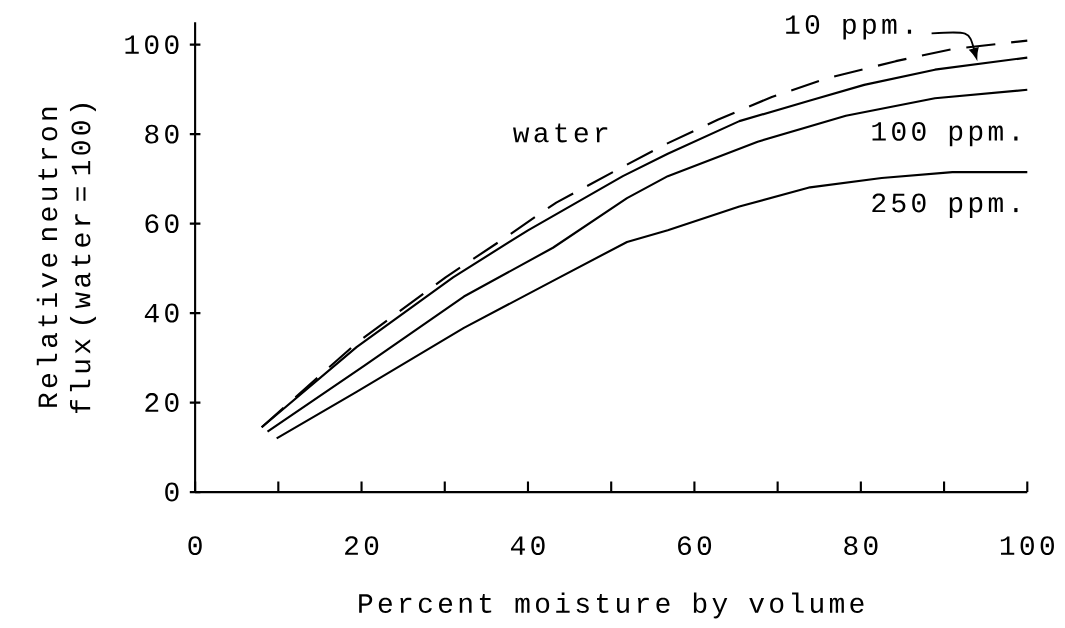 The height and width of the screenshot is (628, 1065). What do you see at coordinates (611, 605) in the screenshot?
I see `x-axis-title: Percent moisture by volume` at bounding box center [611, 605].